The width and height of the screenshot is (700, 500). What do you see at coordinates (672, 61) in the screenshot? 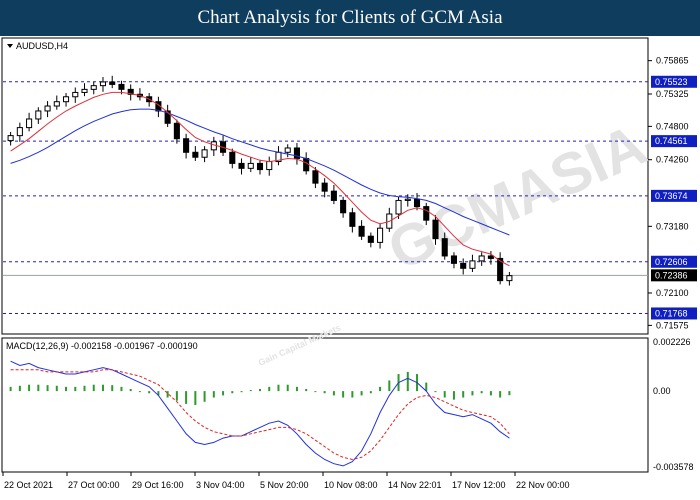
I see `price-tick-label: 0.75865` at bounding box center [672, 61].